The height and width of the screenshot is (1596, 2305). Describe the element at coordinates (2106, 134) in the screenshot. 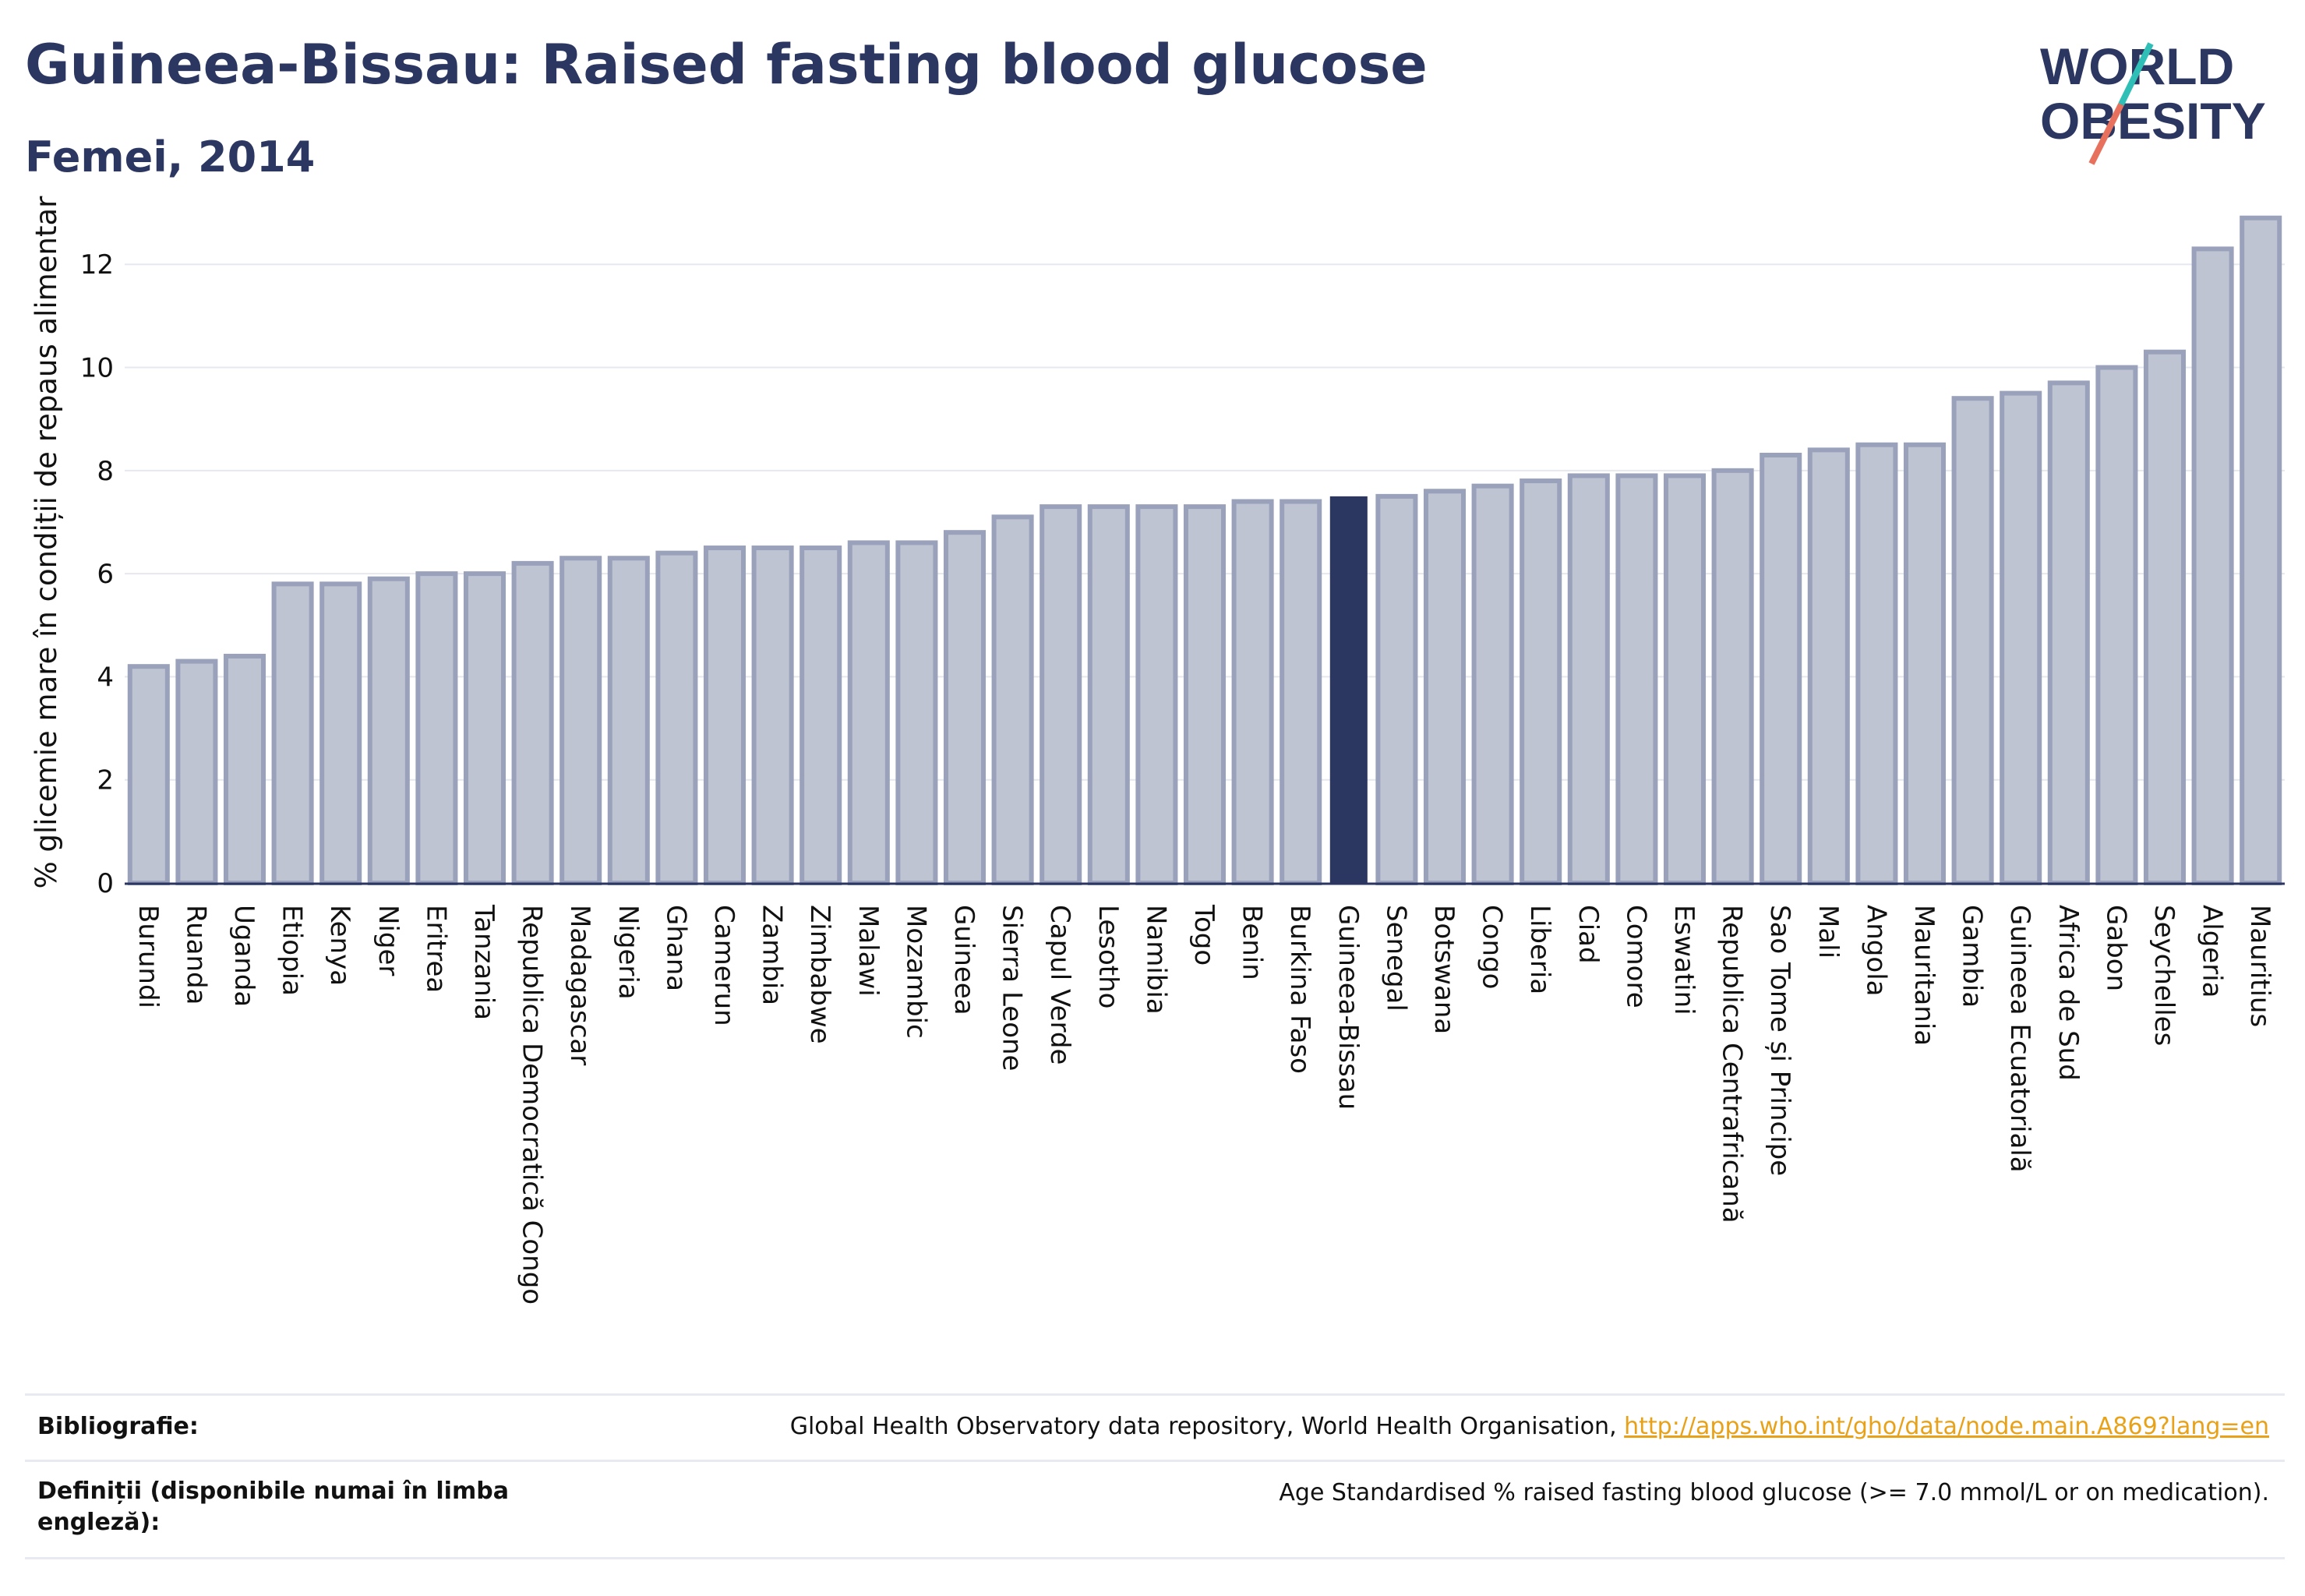

I see `logo-slash-coral` at that location.